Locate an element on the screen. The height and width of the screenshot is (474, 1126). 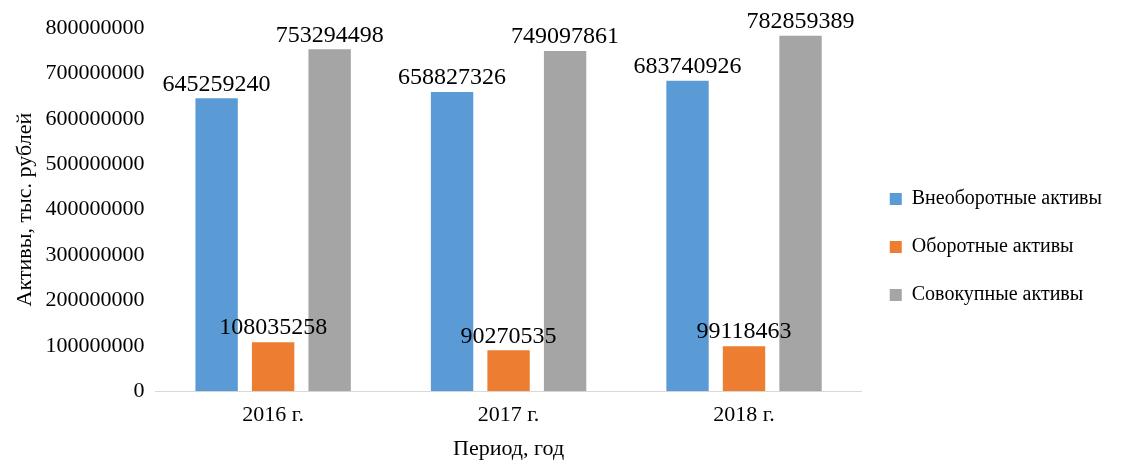
data-label: 753294498 is located at coordinates (329, 33).